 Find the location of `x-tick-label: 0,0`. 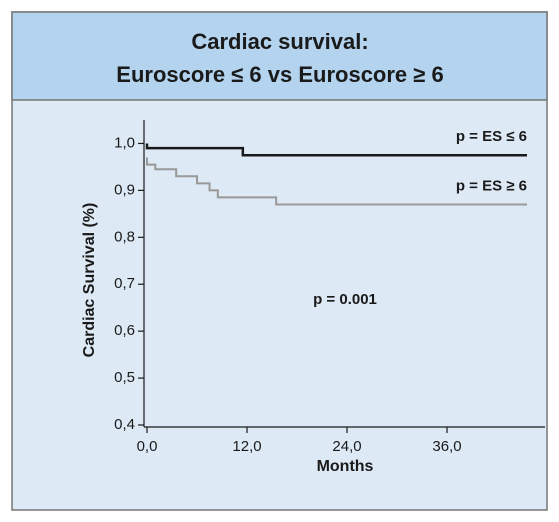

x-tick-label: 0,0 is located at coordinates (147, 446).